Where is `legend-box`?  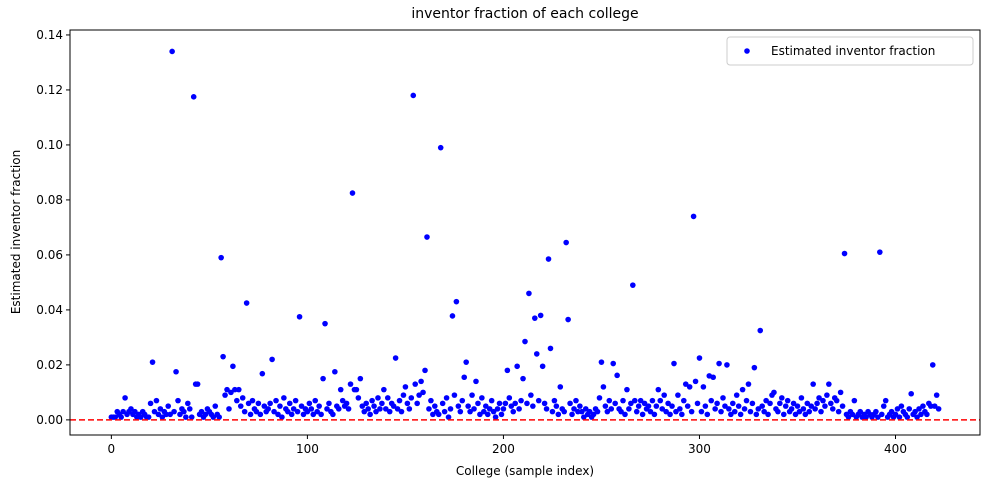
legend-box is located at coordinates (850, 51).